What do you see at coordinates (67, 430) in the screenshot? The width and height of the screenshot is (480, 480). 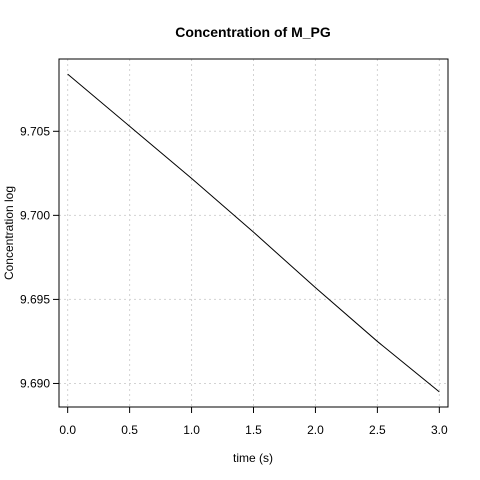 I see `x-tick-label: 0.0` at bounding box center [67, 430].